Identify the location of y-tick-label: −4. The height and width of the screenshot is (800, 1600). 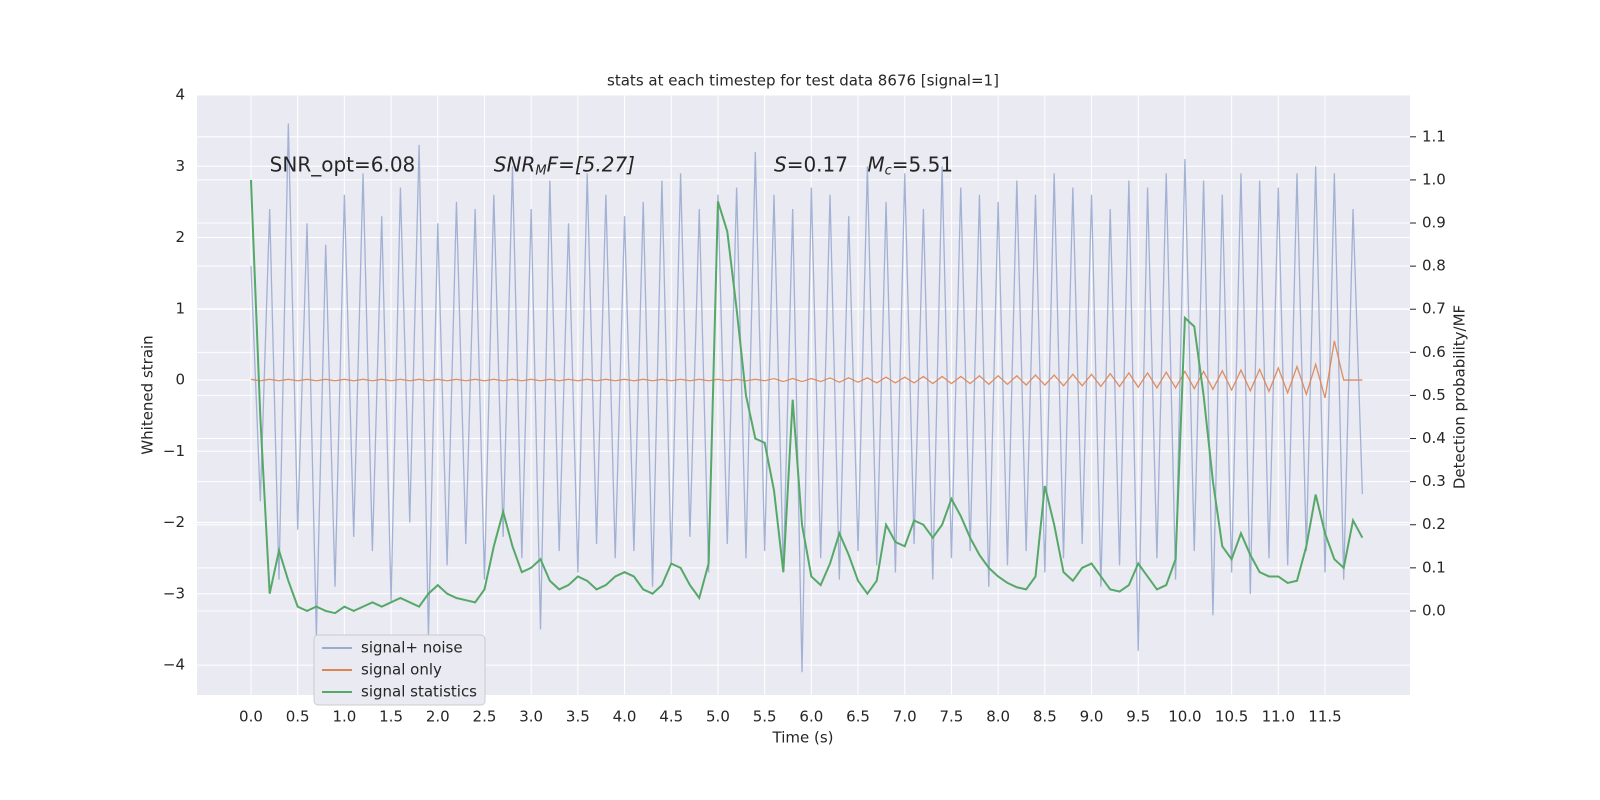
(174, 665).